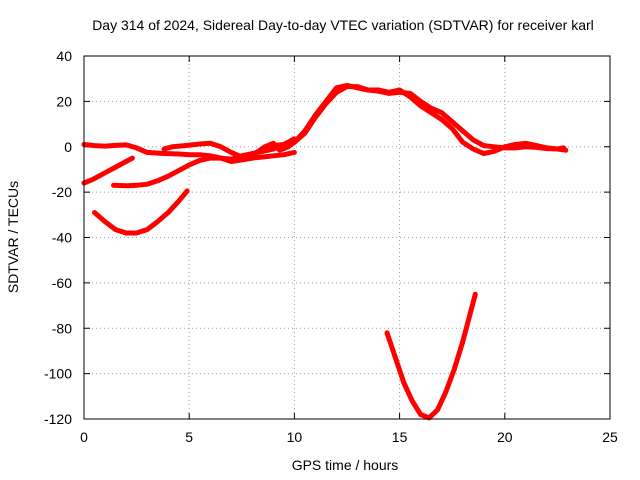 This screenshot has height=480, width=640. I want to click on y-tick-label: -120, so click(58, 419).